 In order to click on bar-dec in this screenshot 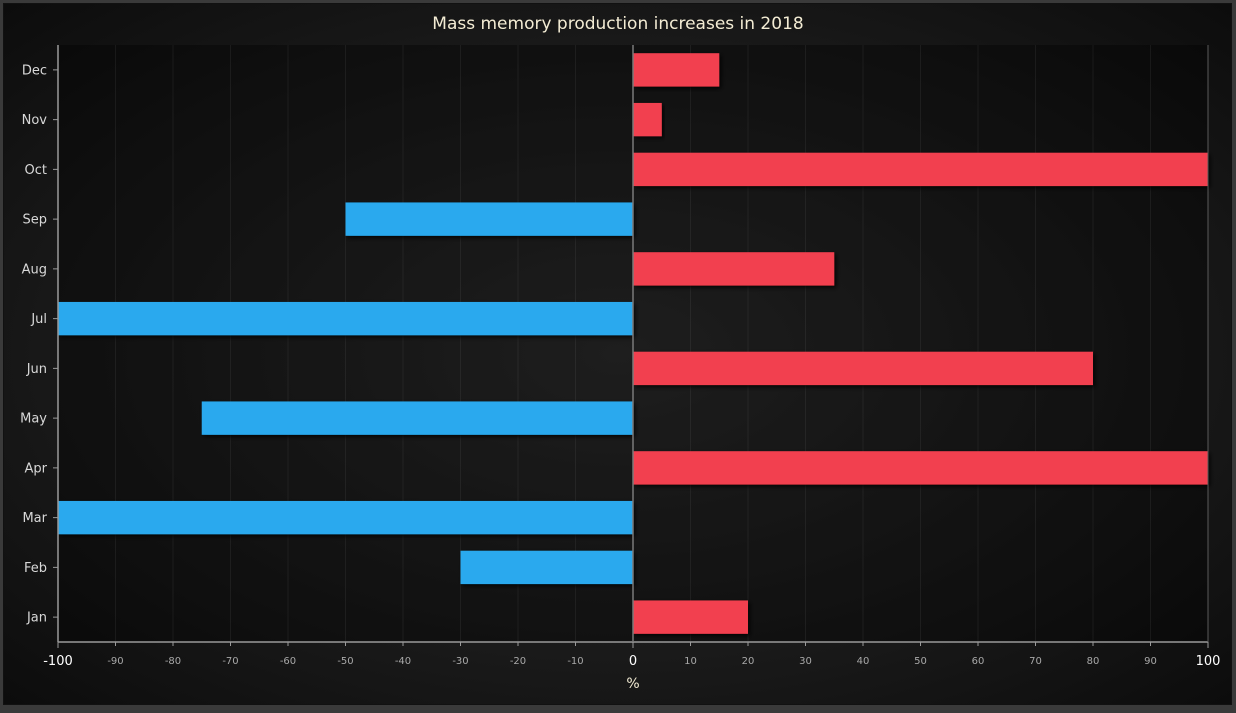, I will do `click(676, 70)`.